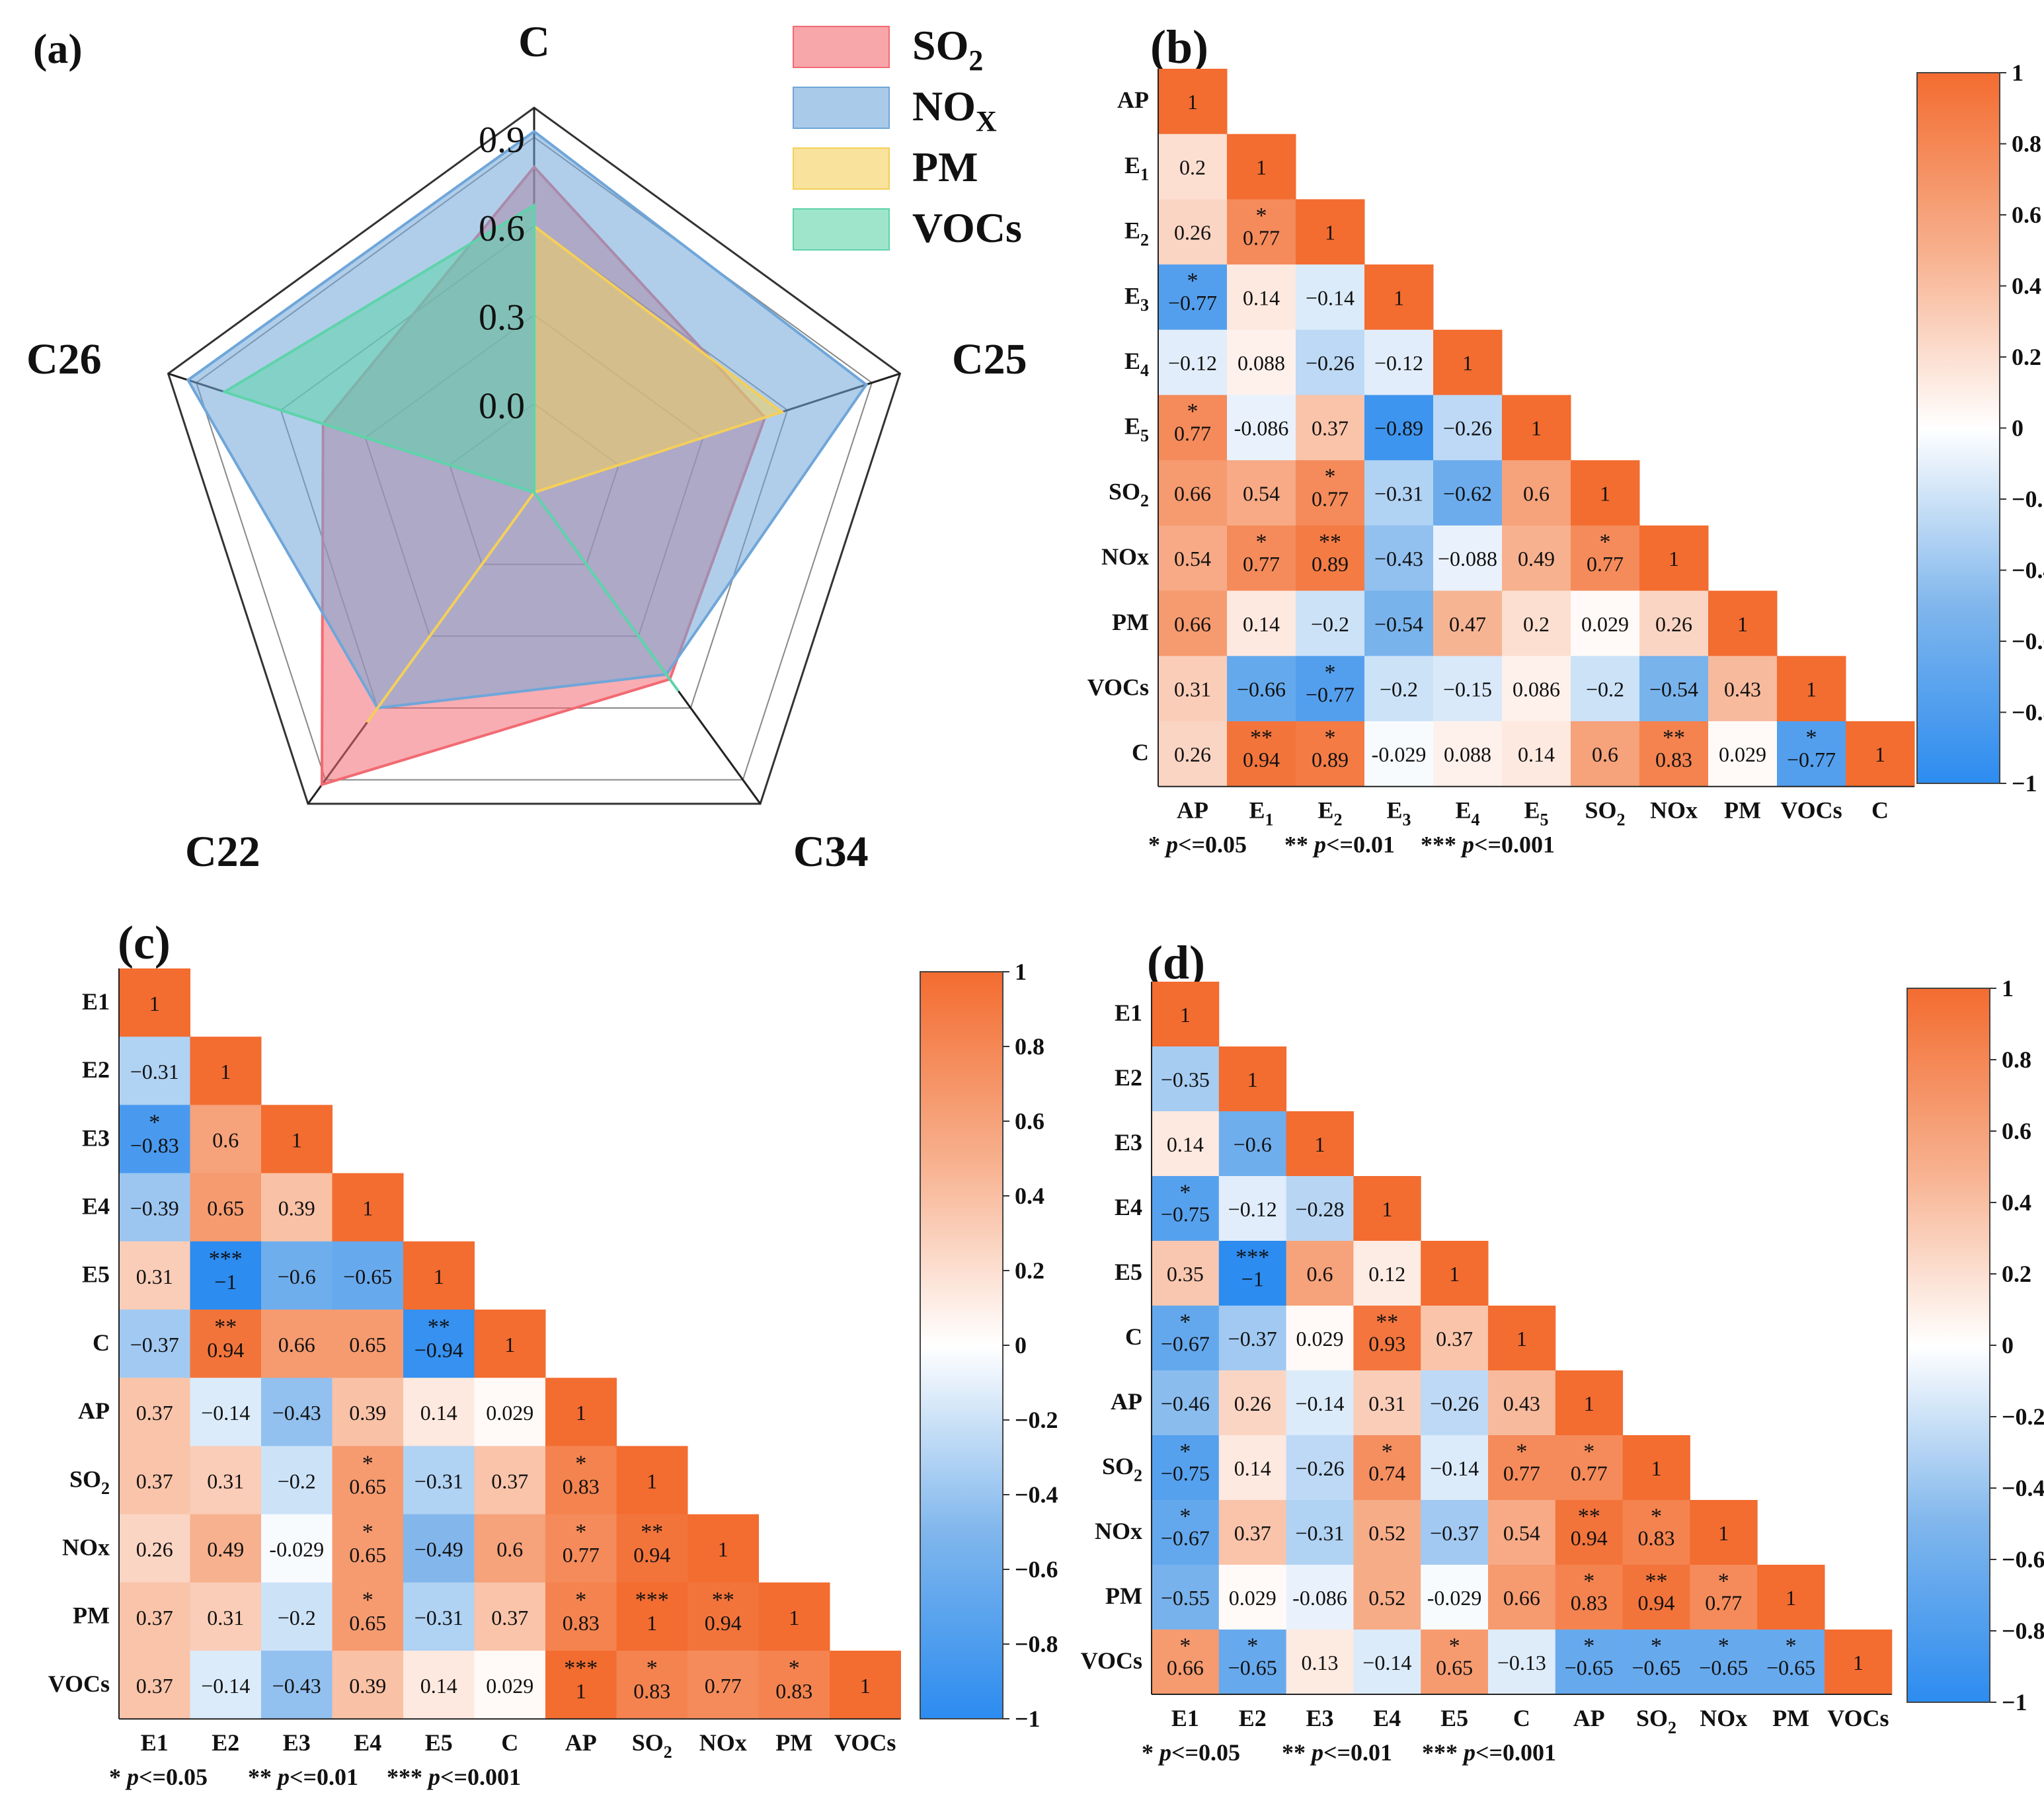 This screenshot has width=2044, height=1810. I want to click on row-label-main: PM, so click(1131, 622).